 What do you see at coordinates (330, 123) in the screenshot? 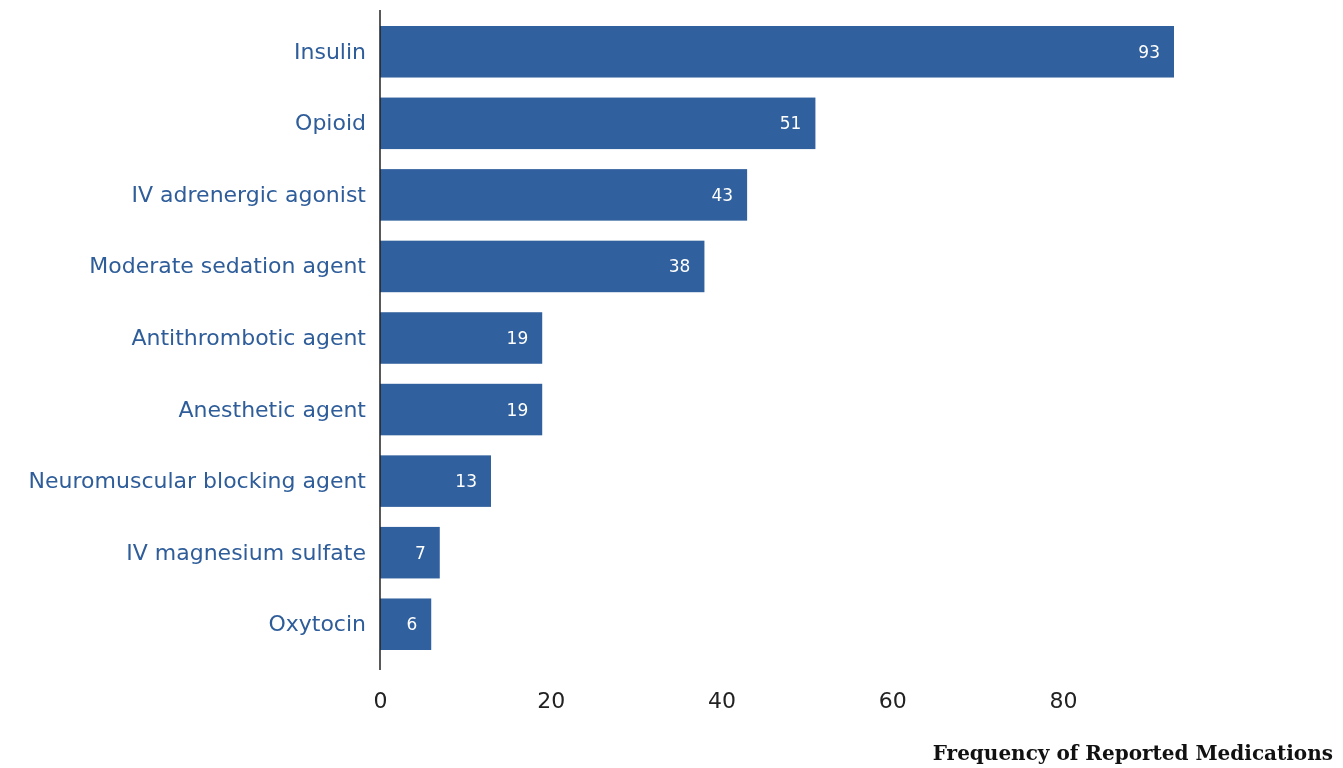
I see `y-tick-label: Opioid` at bounding box center [330, 123].